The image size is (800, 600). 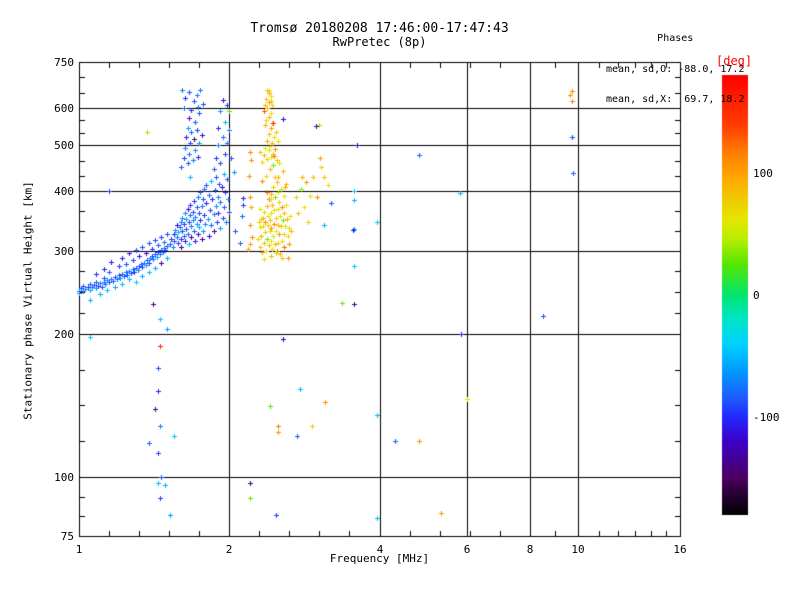 What do you see at coordinates (530, 549) in the screenshot?
I see `x-tick-label: 8` at bounding box center [530, 549].